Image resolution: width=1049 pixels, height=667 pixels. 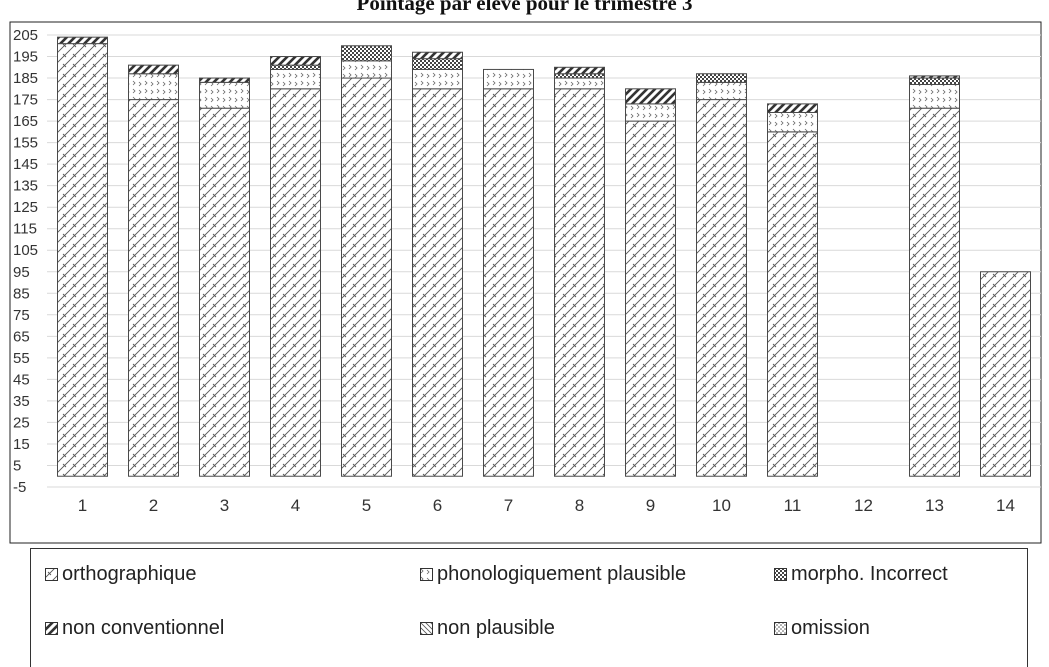 What do you see at coordinates (546, 505) in the screenshot?
I see `x-axis-ticks: 1 2 3 4 5 6 7 8 9 10 11 12 13 14` at bounding box center [546, 505].